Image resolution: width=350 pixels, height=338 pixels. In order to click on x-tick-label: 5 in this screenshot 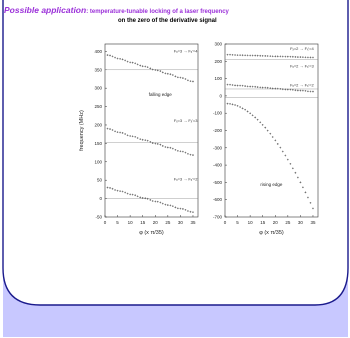, I will do `click(117, 222)`.